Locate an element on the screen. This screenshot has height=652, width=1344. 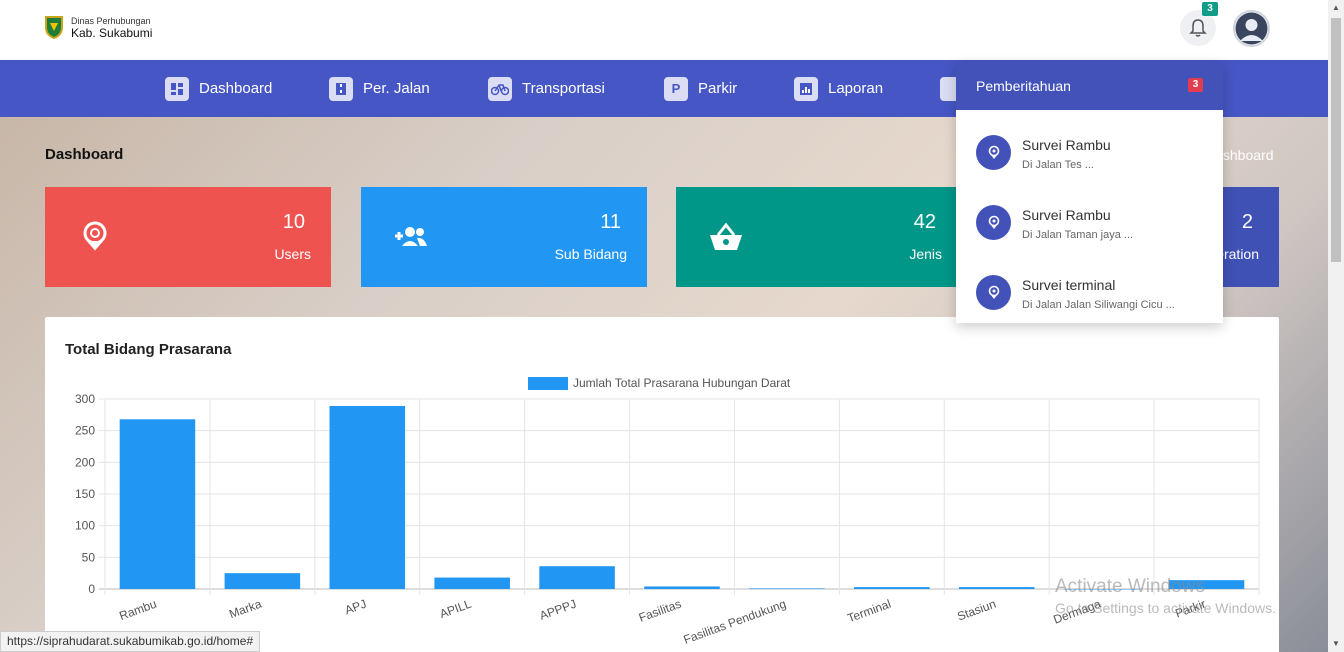
stat-card-sub-bidang: 11 Sub Bidang is located at coordinates (504, 237).